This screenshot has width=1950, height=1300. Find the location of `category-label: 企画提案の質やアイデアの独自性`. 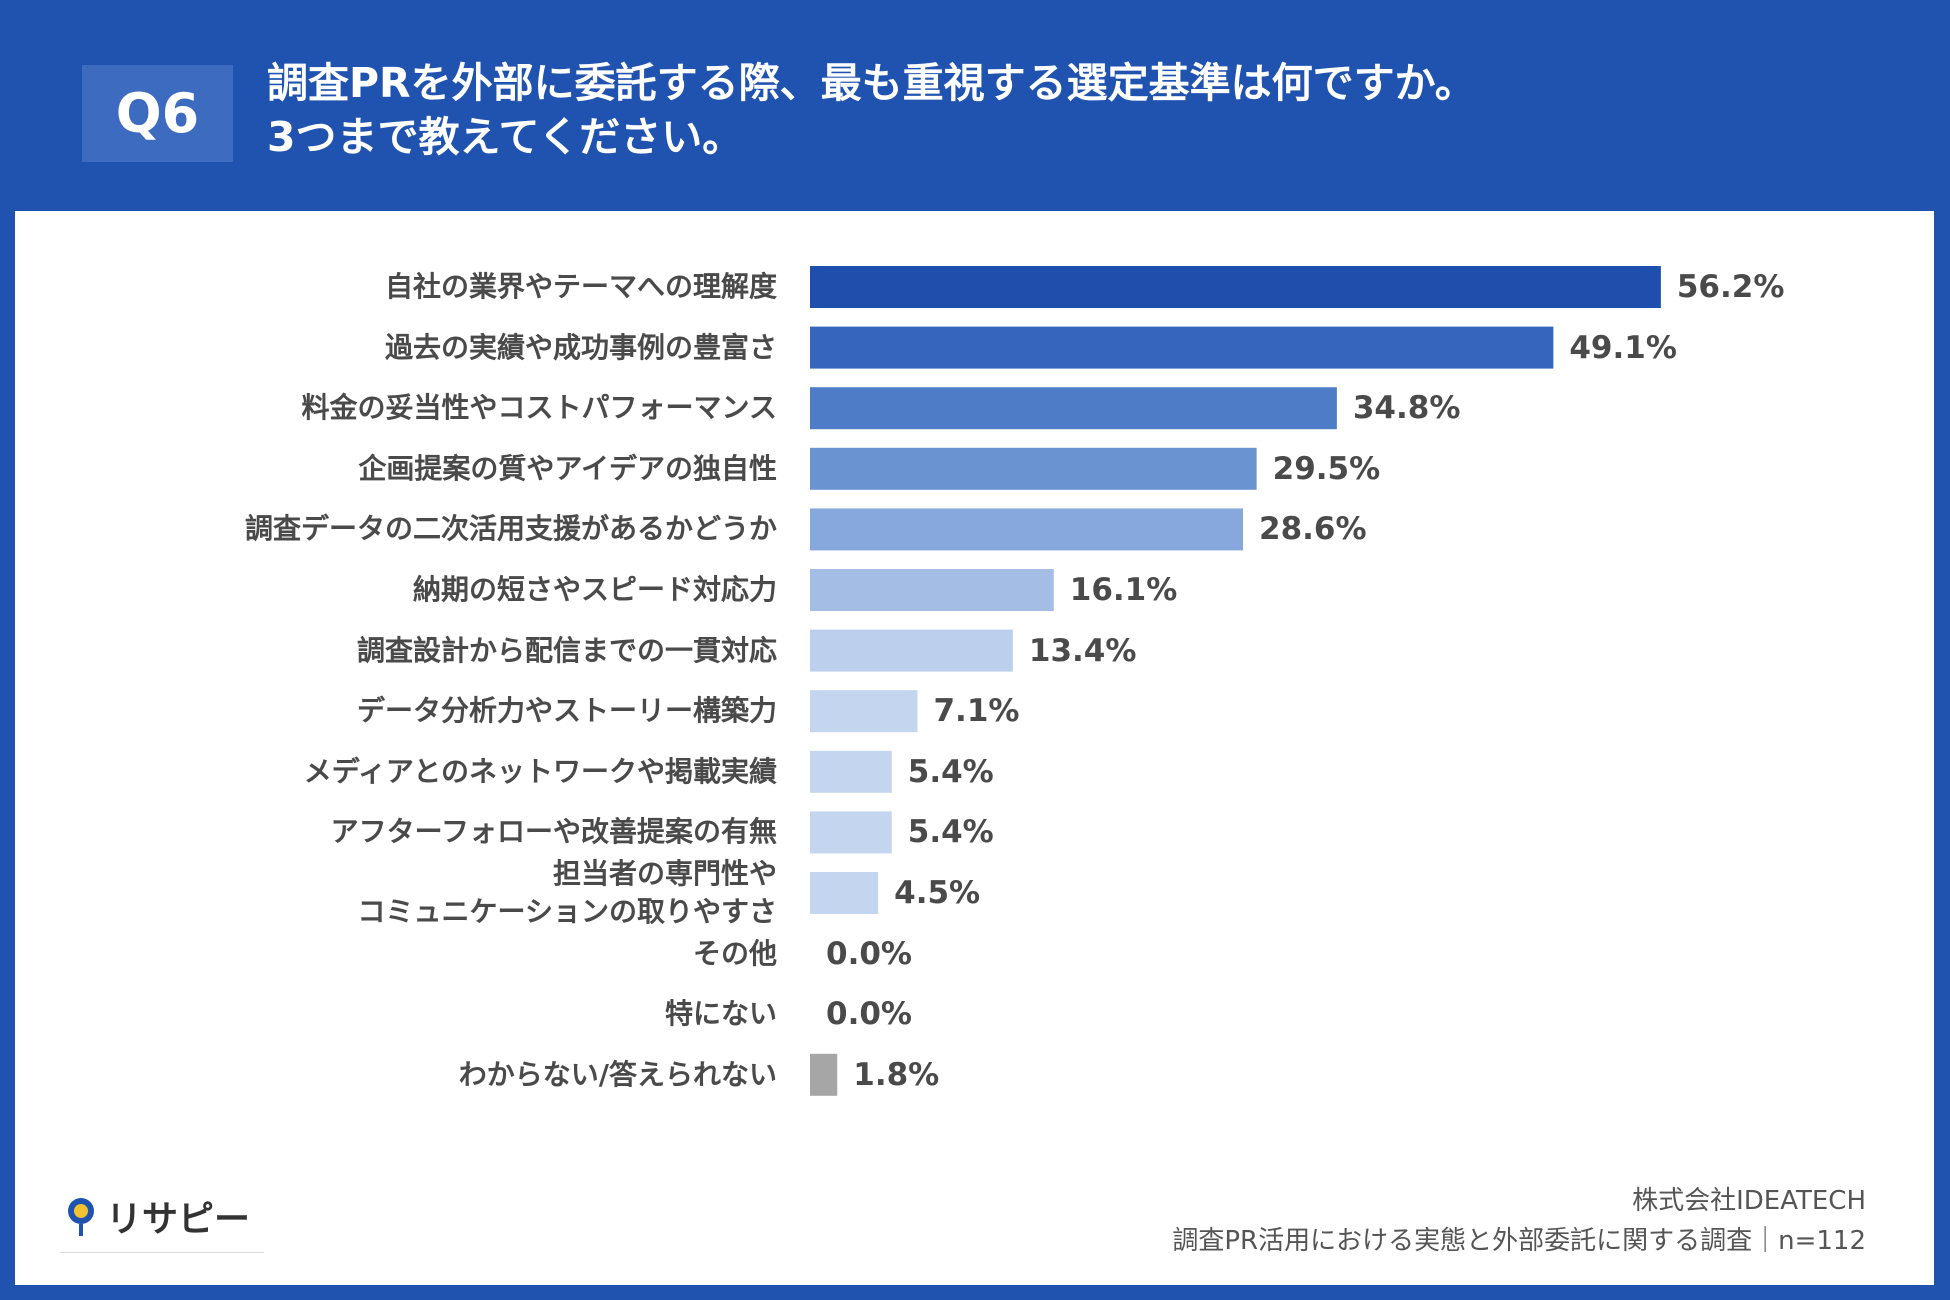

category-label: 企画提案の質やアイデアの独自性 is located at coordinates (567, 468).